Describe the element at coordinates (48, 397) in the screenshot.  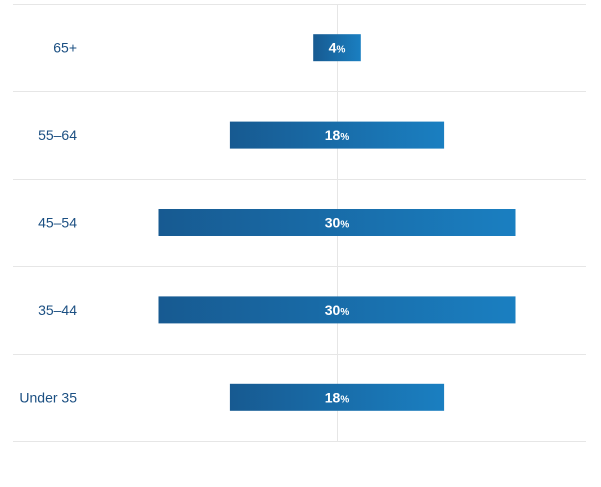
I see `category-label: Under 35` at that location.